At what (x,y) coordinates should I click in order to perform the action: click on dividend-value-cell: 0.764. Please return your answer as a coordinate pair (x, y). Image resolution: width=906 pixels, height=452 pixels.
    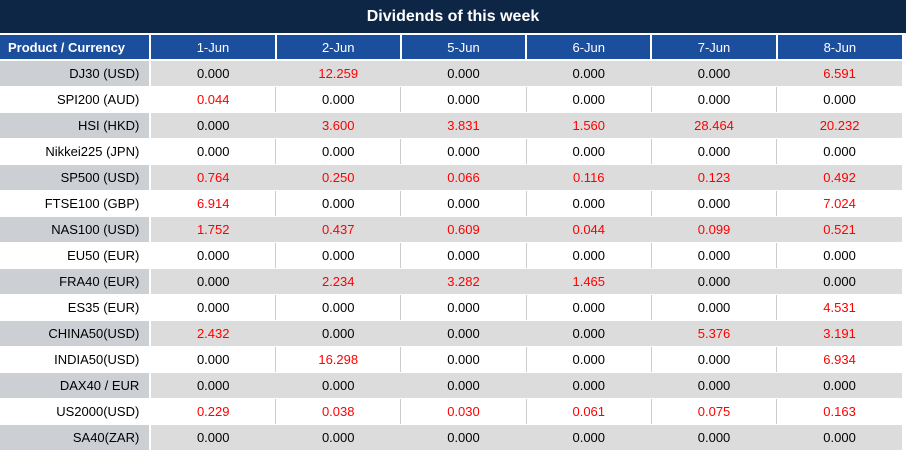
    Looking at the image, I should click on (213, 177).